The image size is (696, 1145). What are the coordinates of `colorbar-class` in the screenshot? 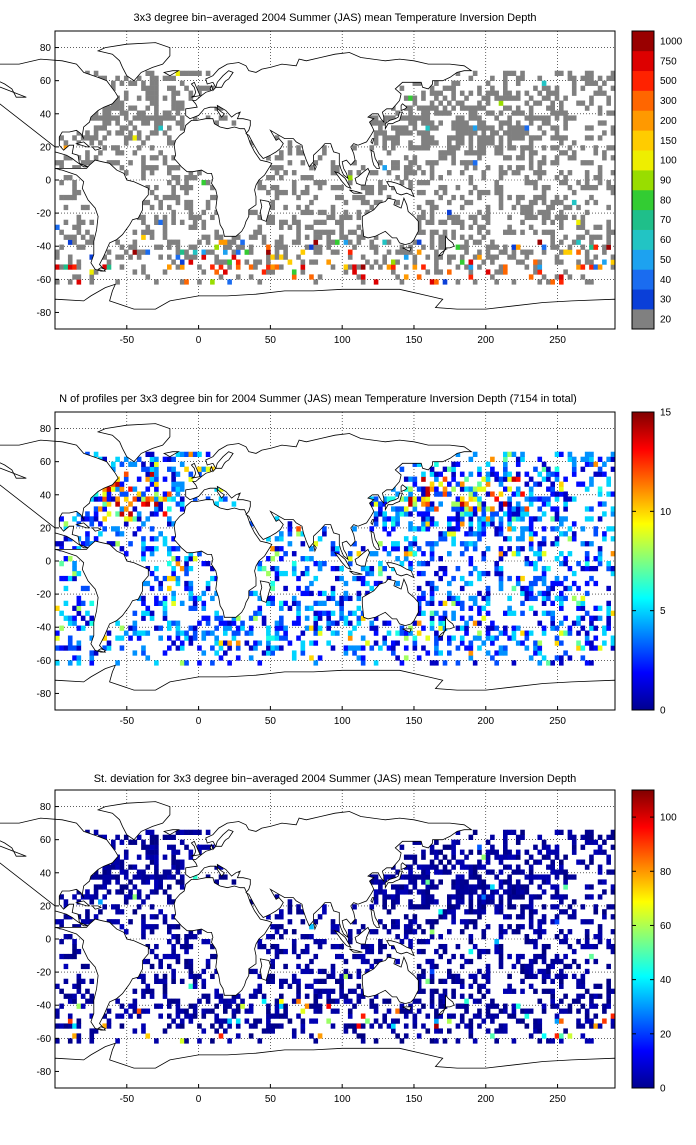 It's located at (643, 279).